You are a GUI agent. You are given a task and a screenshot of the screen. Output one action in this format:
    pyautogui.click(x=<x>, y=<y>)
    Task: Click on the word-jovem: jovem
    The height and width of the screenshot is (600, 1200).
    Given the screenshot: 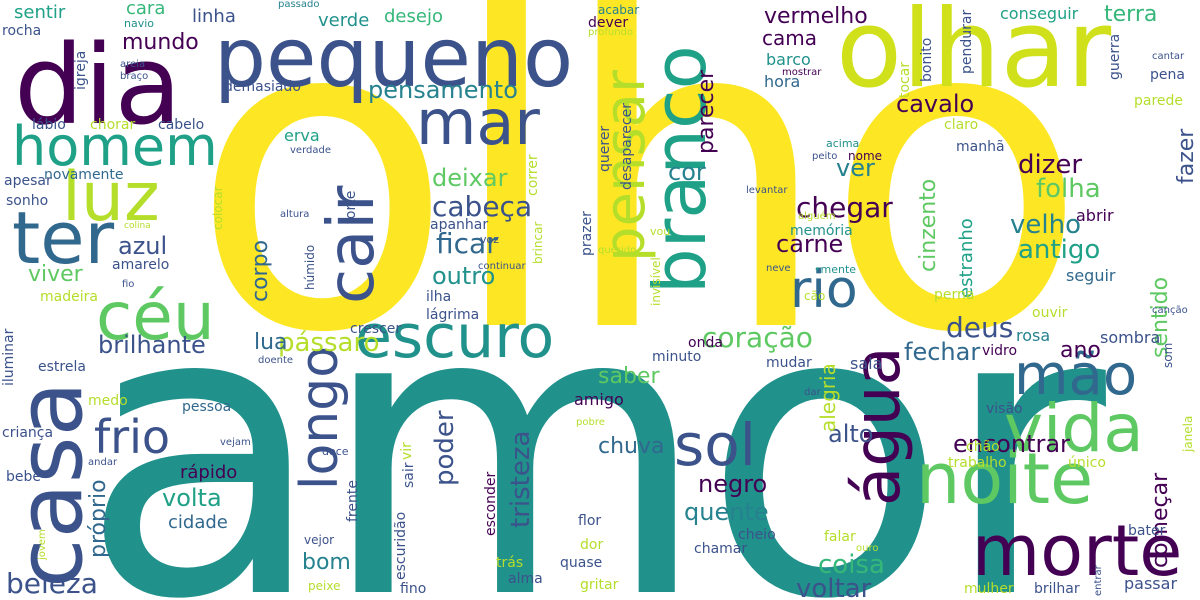 What is the action you would take?
    pyautogui.click(x=42, y=544)
    